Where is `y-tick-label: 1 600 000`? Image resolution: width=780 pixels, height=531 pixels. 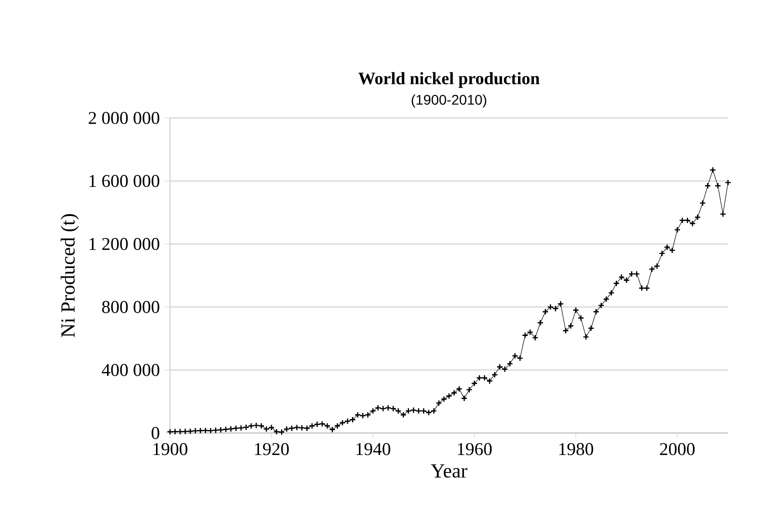 y-tick-label: 1 600 000 is located at coordinates (125, 181).